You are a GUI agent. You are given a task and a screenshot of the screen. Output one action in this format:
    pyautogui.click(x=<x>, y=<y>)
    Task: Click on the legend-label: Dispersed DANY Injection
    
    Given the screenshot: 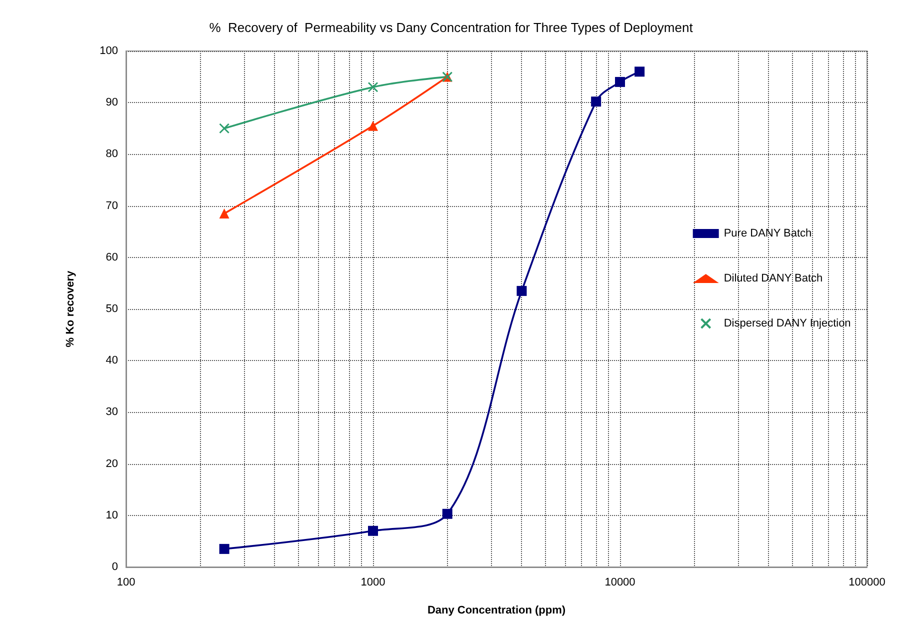 What is the action you would take?
    pyautogui.click(x=787, y=324)
    